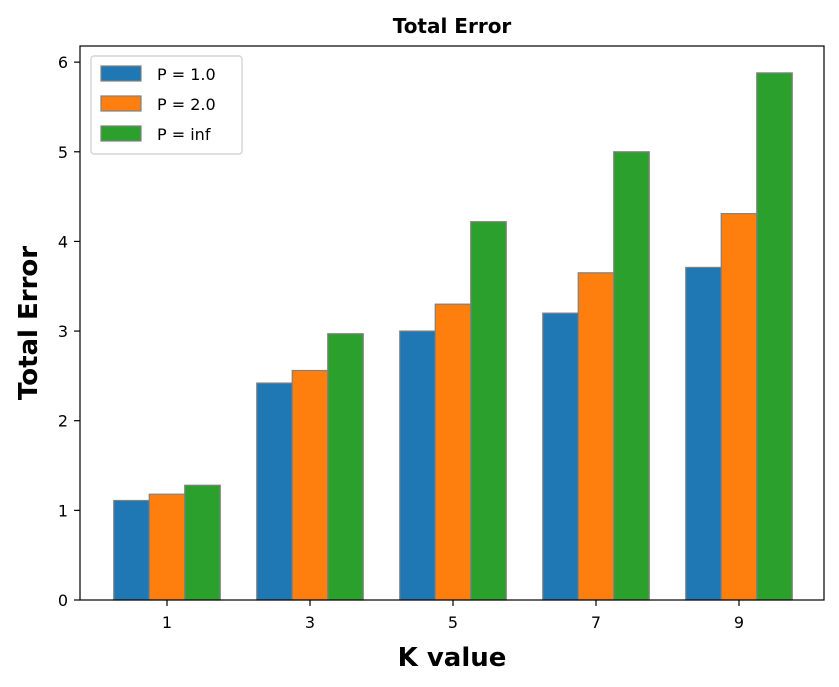 Image resolution: width=839 pixels, height=687 pixels. Describe the element at coordinates (184, 134) in the screenshot. I see `legend-entry-label: P = inf` at that location.